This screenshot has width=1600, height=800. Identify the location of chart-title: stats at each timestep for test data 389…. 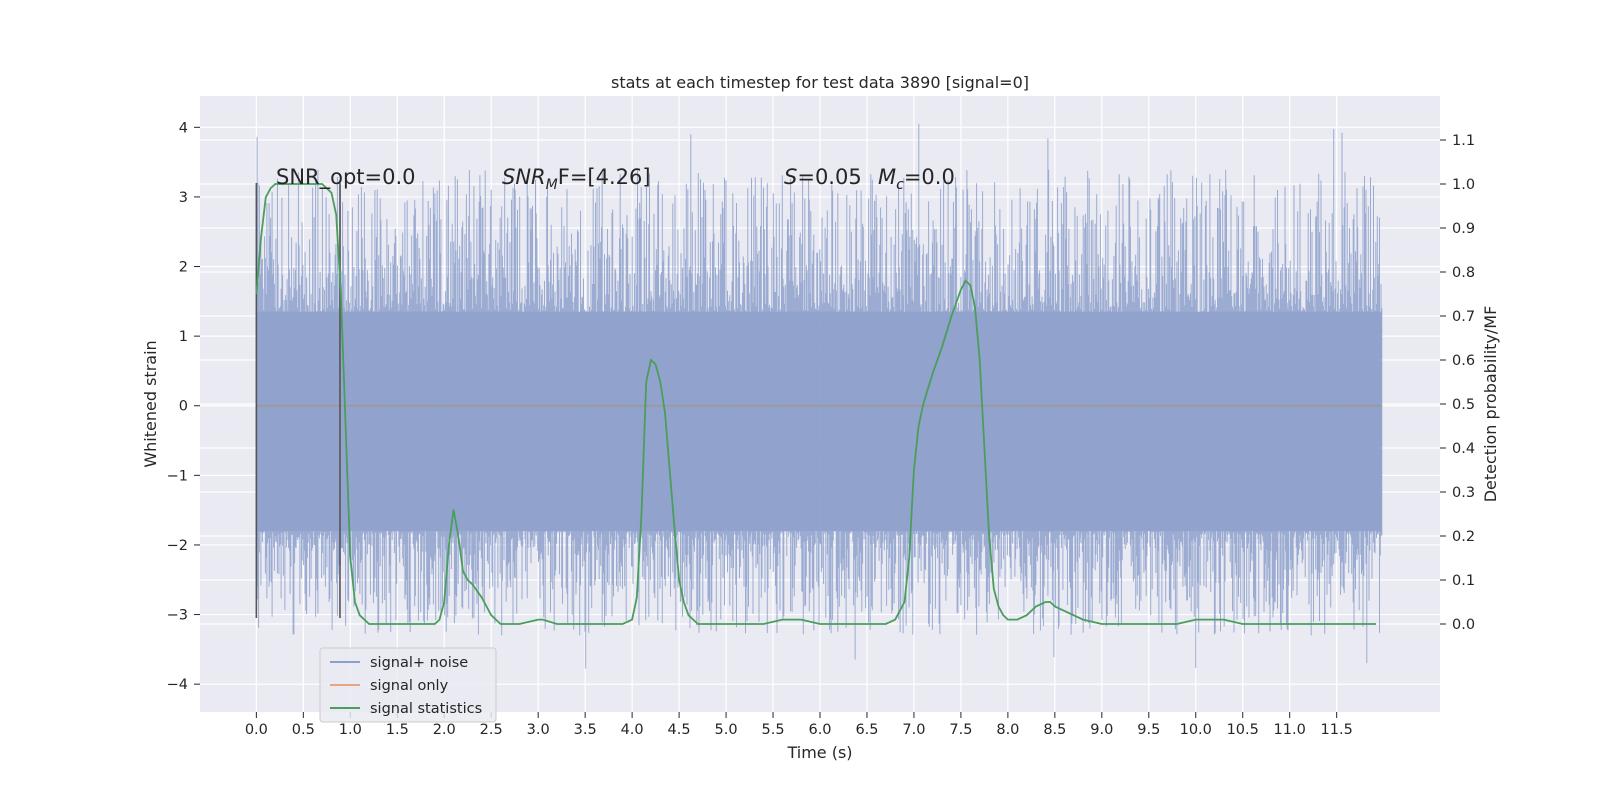
(820, 82).